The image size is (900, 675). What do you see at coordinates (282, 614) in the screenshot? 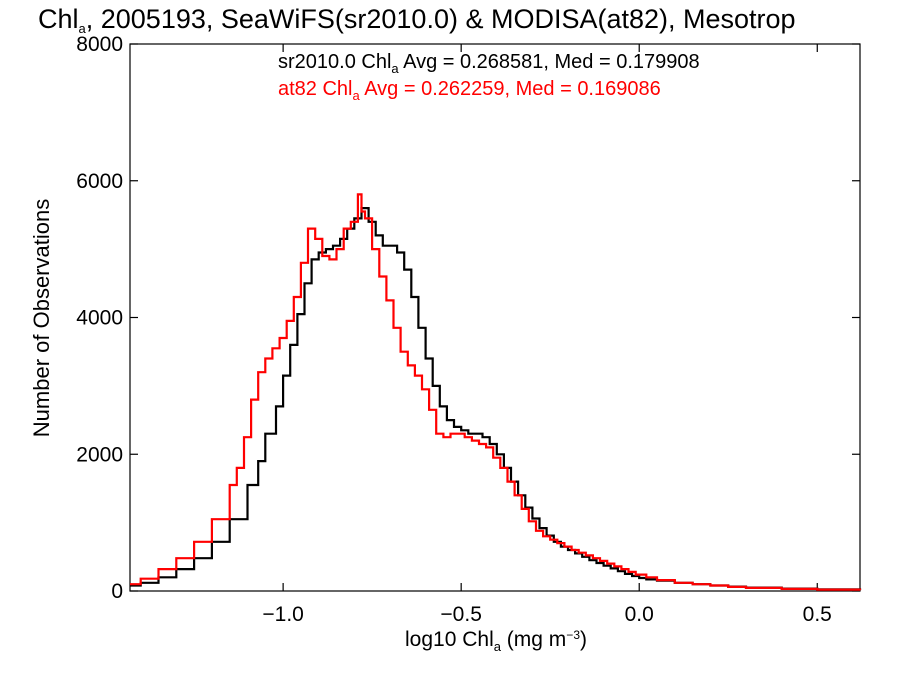
I see `x-tick-label: −1.0` at bounding box center [282, 614].